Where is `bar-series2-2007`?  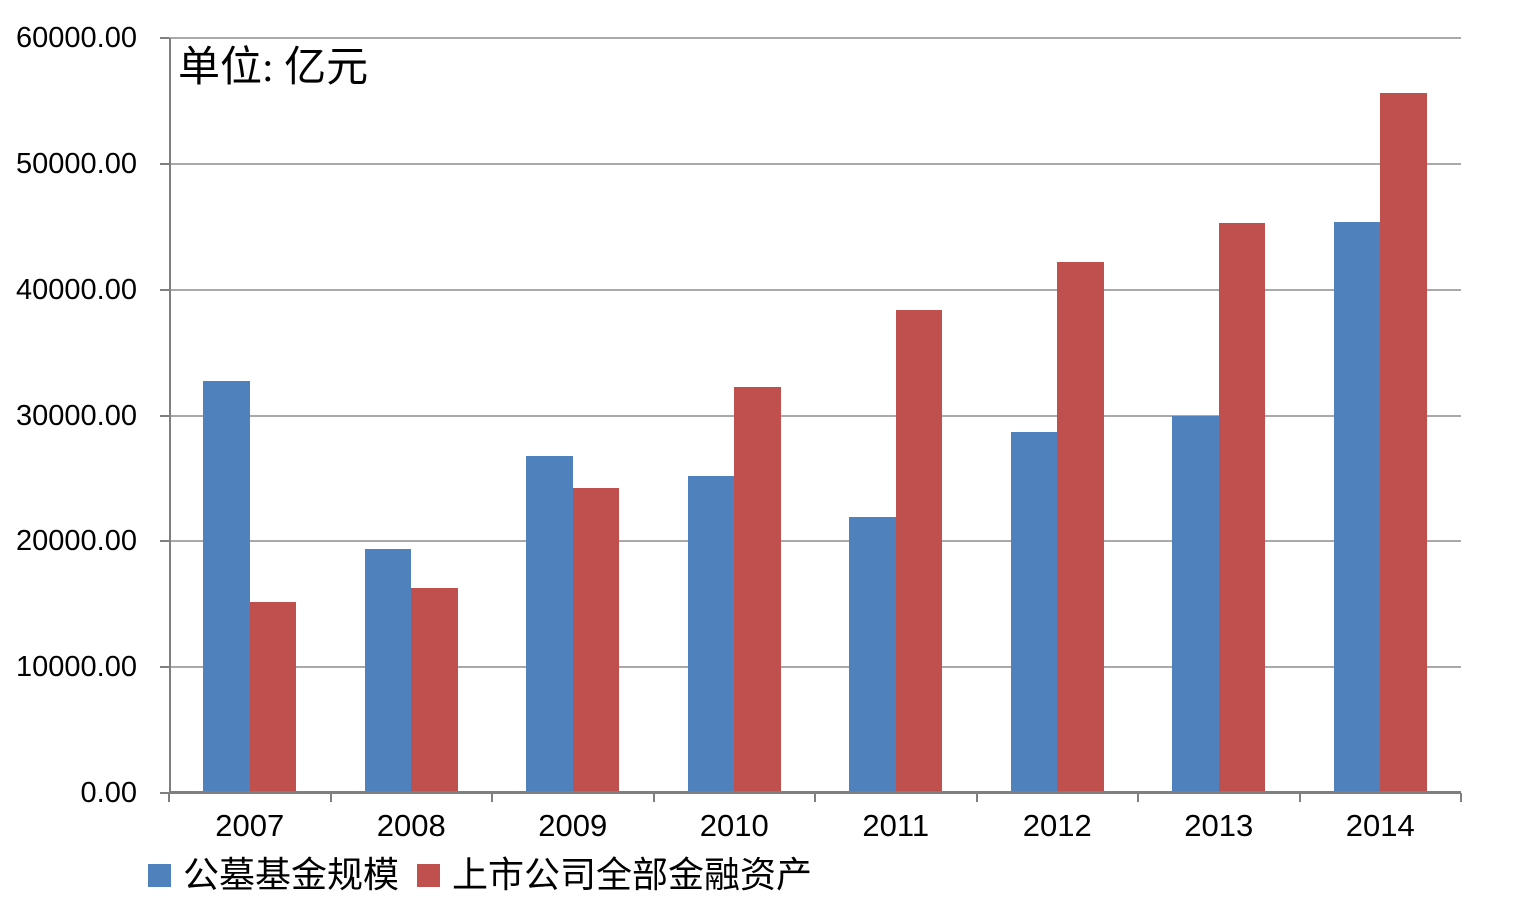 bar-series2-2007 is located at coordinates (273, 697).